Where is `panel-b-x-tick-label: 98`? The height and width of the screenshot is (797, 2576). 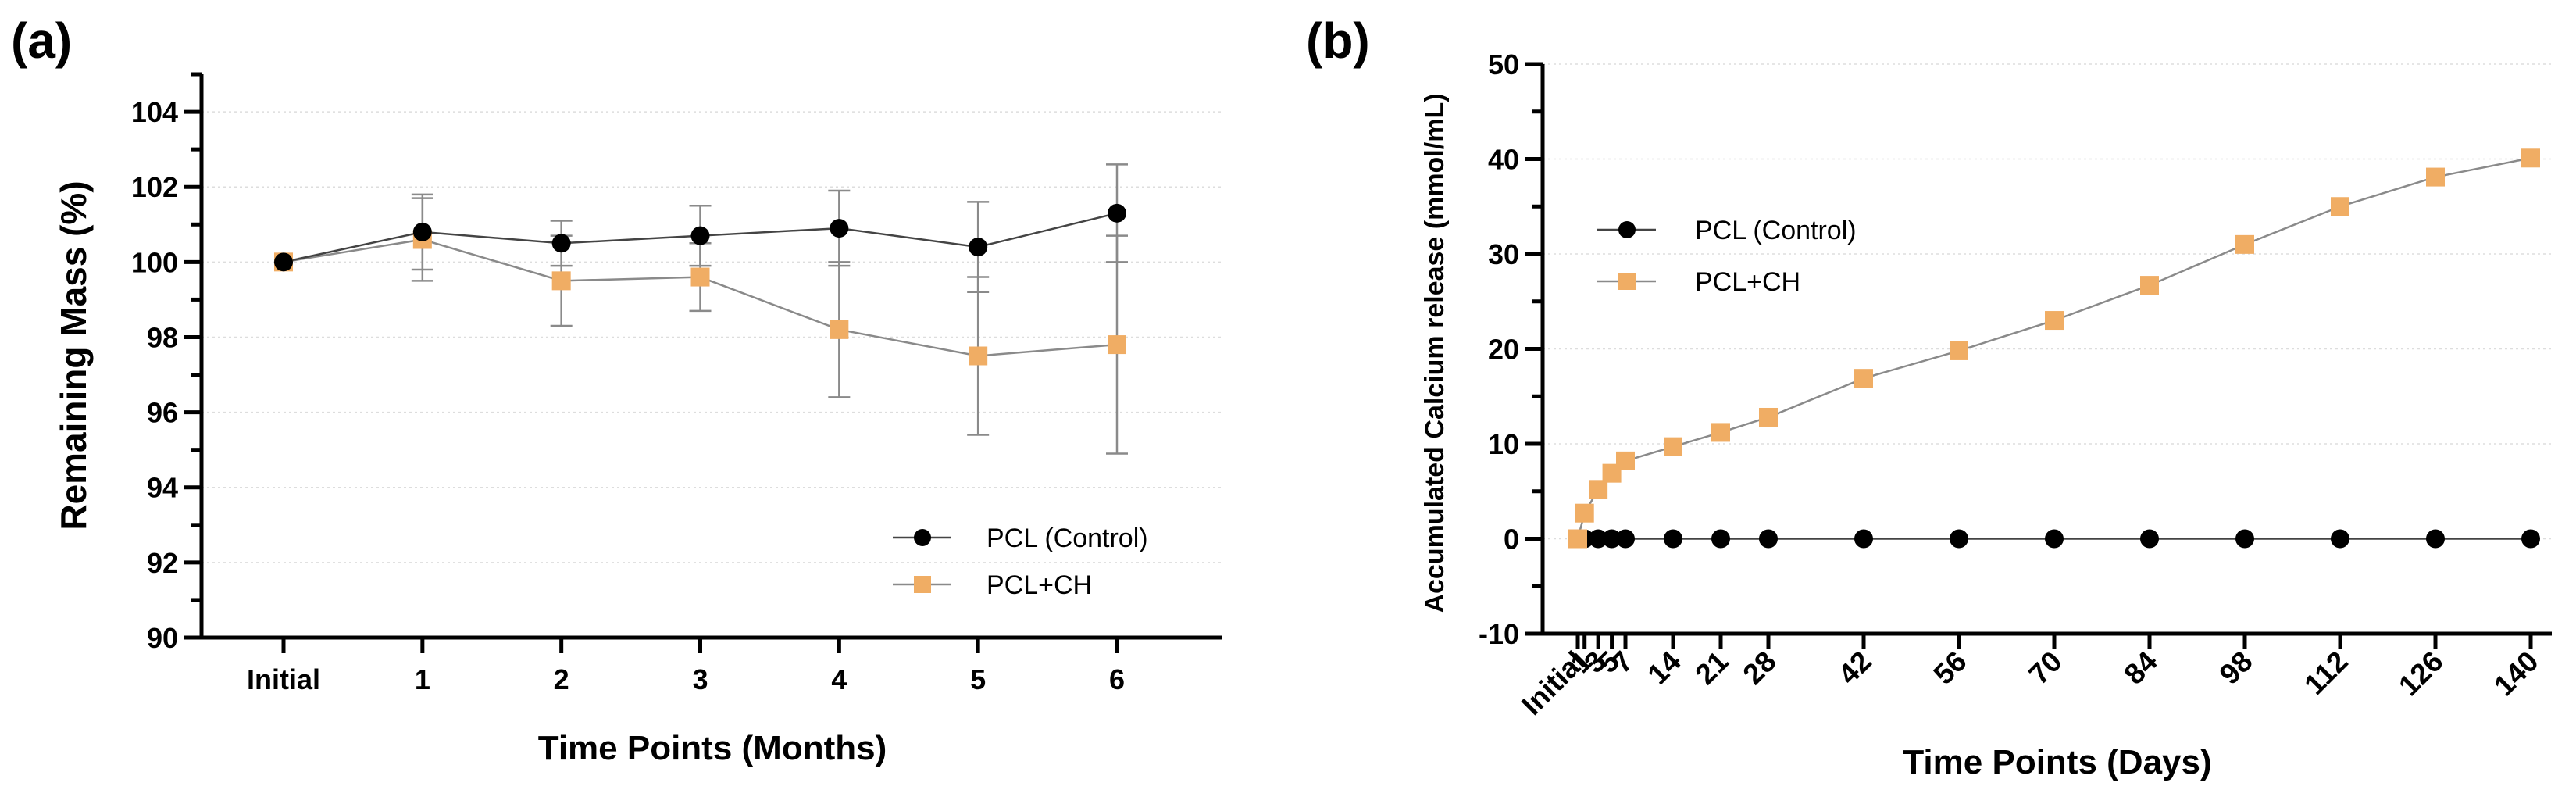
panel-b-x-tick-label: 98 is located at coordinates (2236, 668).